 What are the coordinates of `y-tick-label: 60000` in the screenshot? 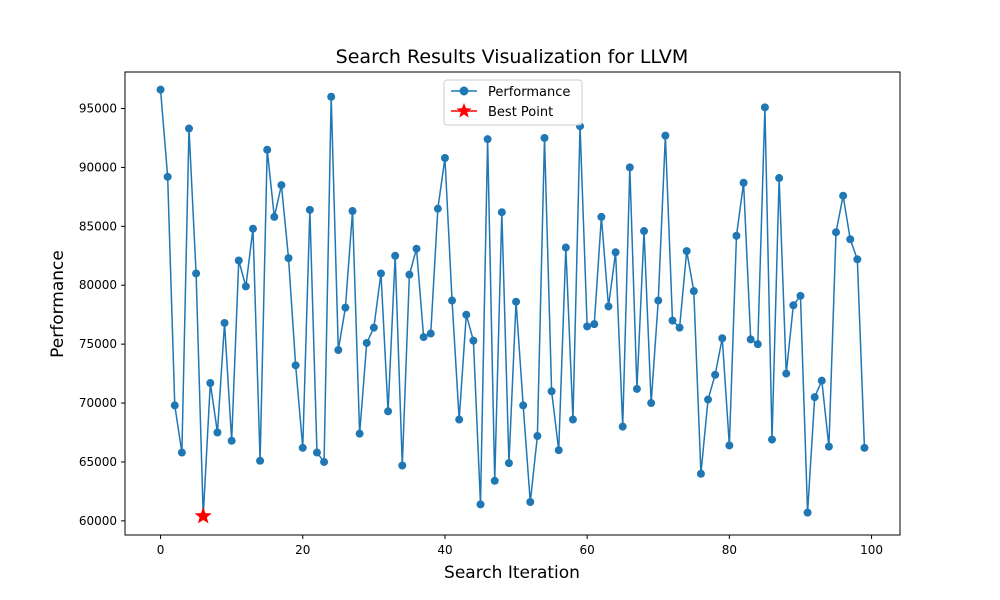 It's located at (98, 521).